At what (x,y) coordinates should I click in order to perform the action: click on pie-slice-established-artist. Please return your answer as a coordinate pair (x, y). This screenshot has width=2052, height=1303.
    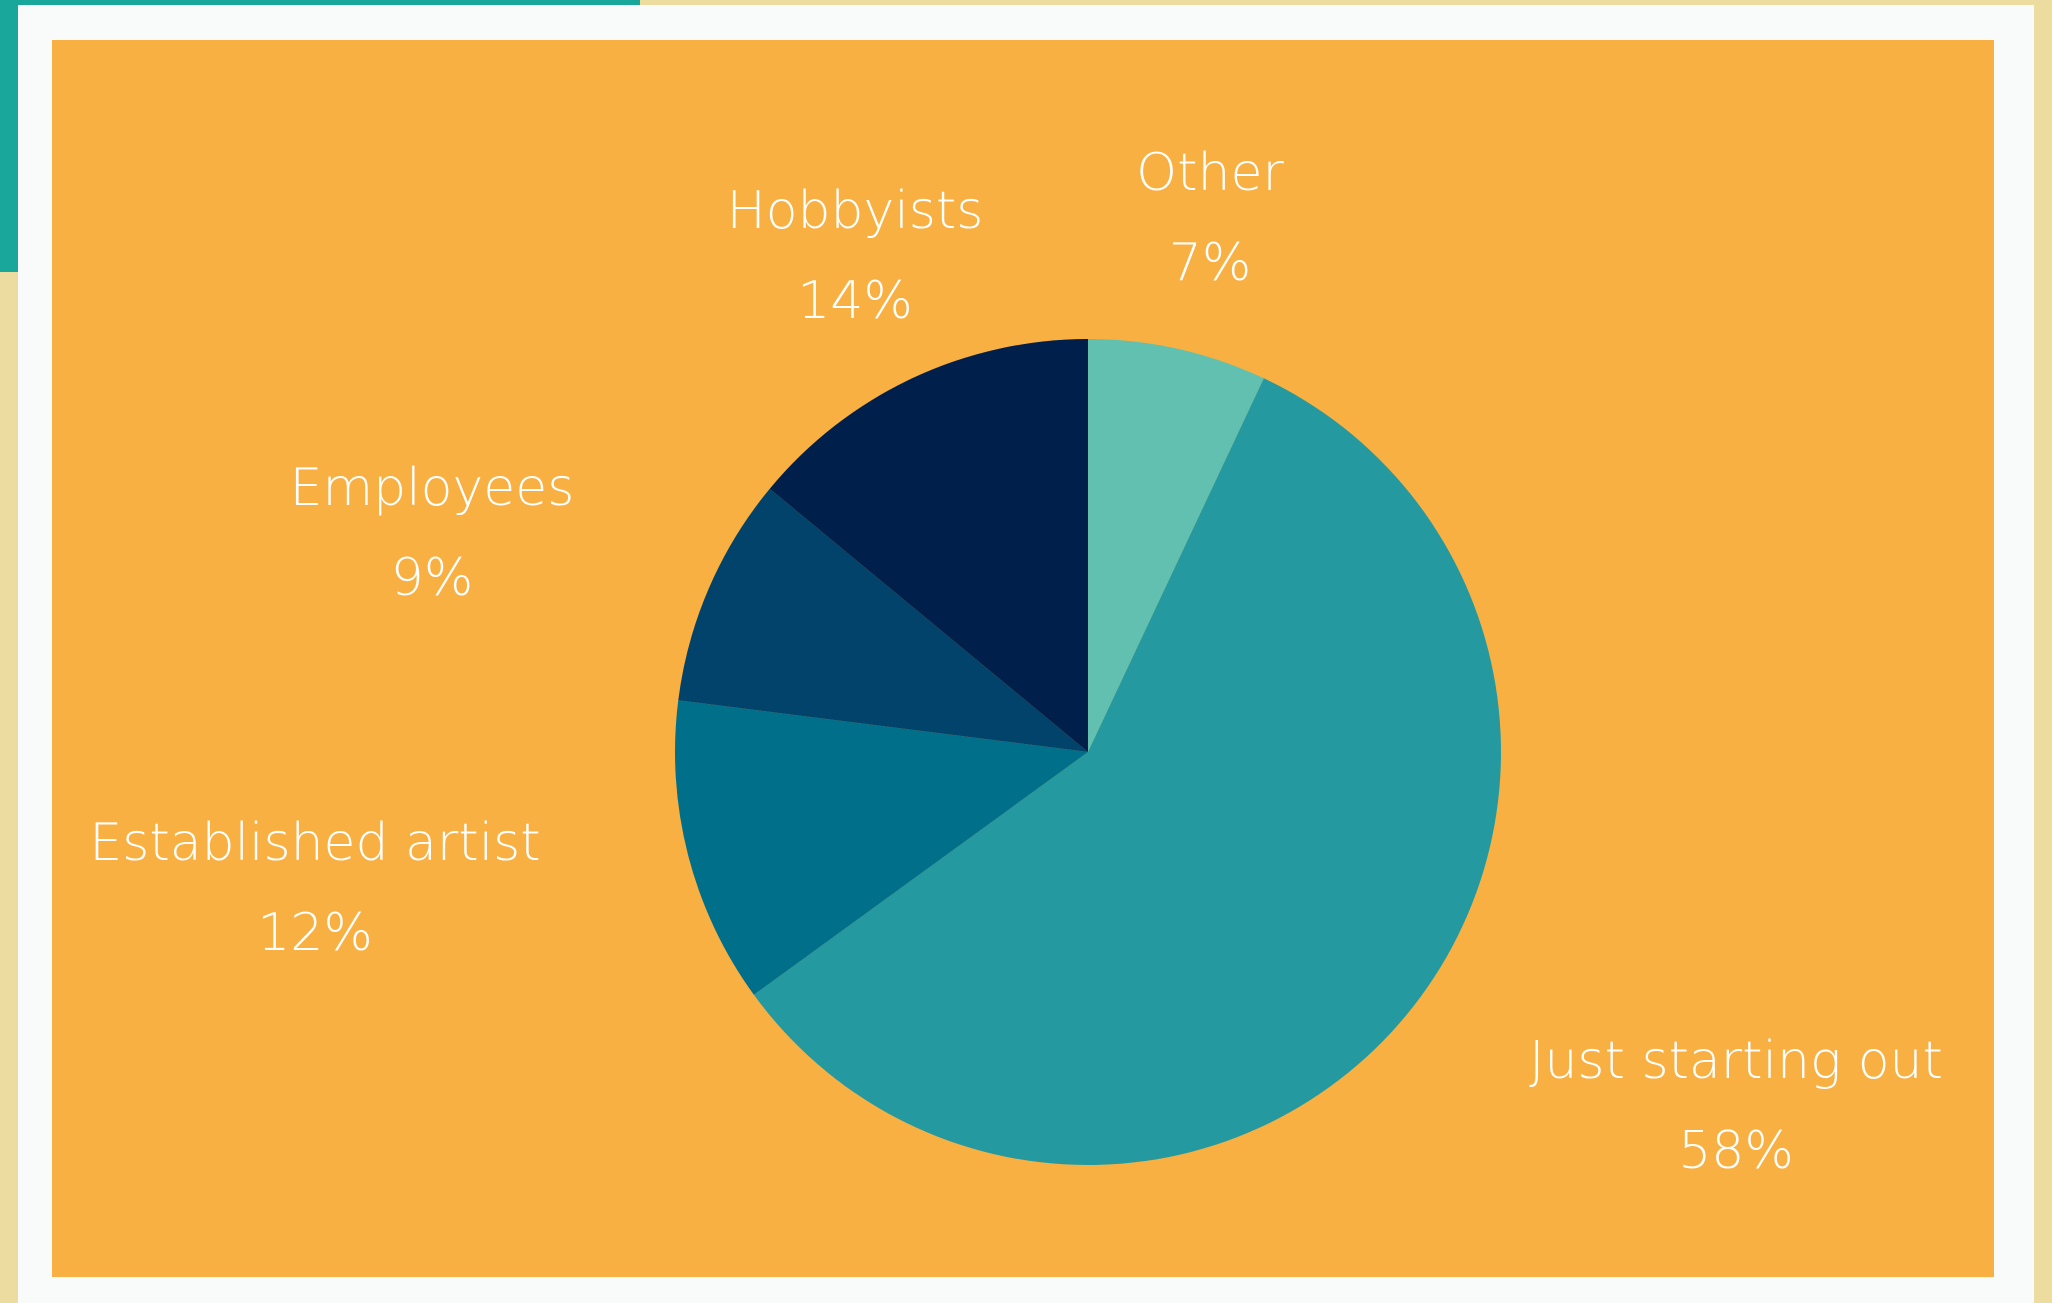
    Looking at the image, I should click on (881, 847).